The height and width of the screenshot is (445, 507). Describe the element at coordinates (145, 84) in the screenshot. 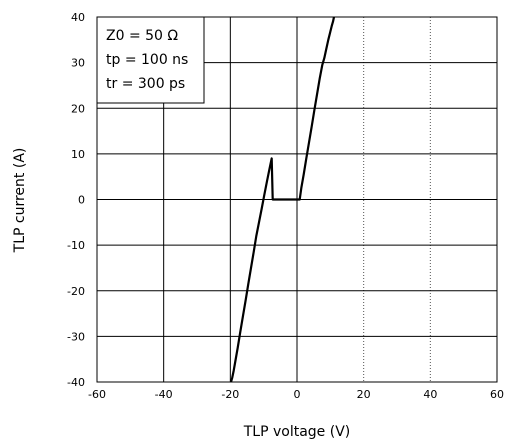

I see `legend-text-tr: tr = 300 ps` at that location.